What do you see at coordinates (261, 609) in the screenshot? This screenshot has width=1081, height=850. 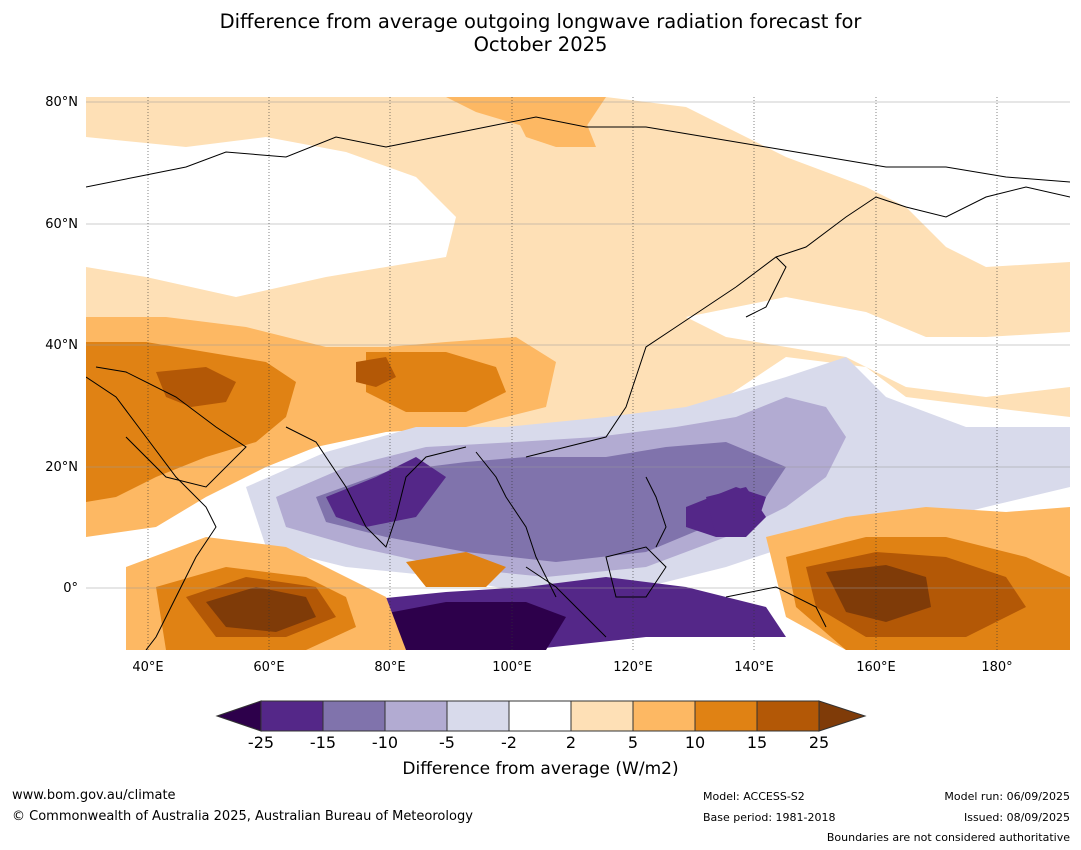 I see `anomaly-region-extreme-south-indian` at bounding box center [261, 609].